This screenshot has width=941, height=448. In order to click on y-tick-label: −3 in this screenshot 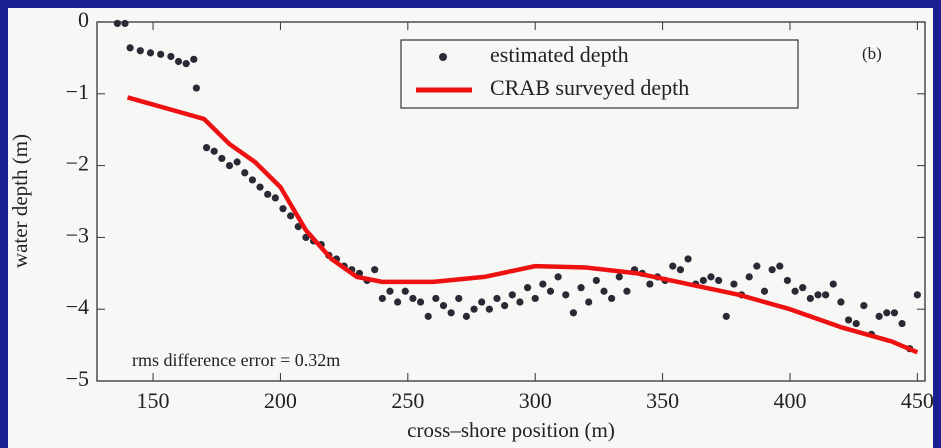, I will do `click(77, 234)`.